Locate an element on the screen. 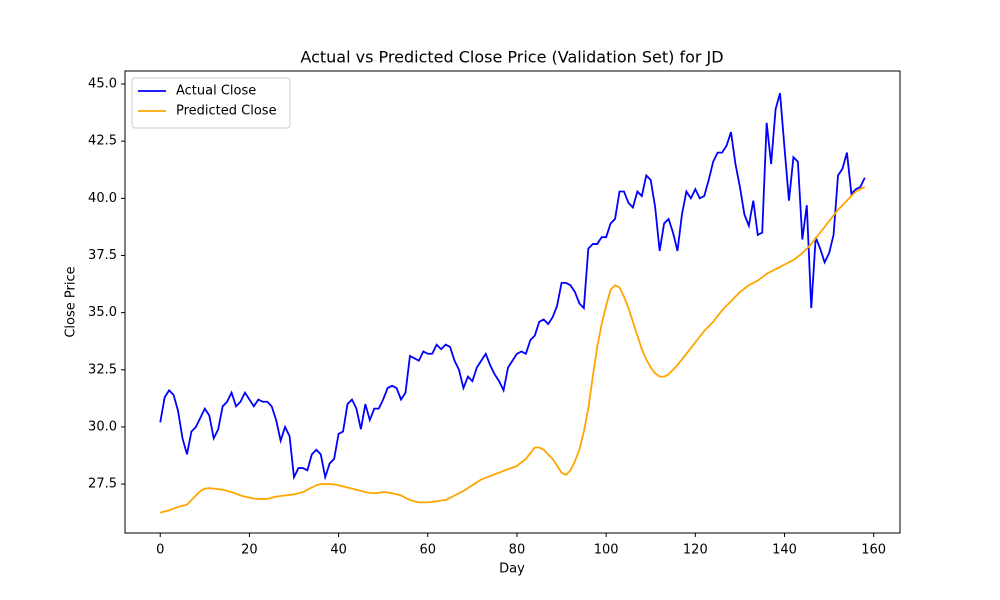  y-tick-label: 30.0 is located at coordinates (102, 426).